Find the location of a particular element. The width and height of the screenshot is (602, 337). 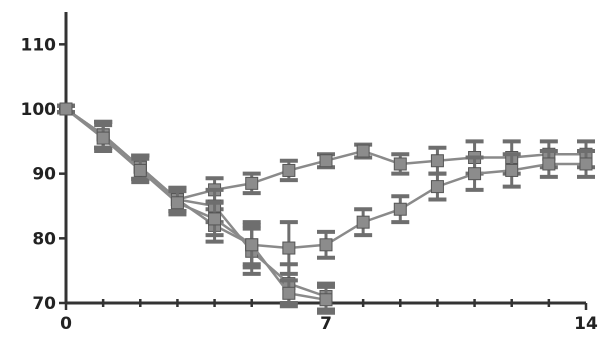

y-tick-label: 80 is located at coordinates (44, 239).